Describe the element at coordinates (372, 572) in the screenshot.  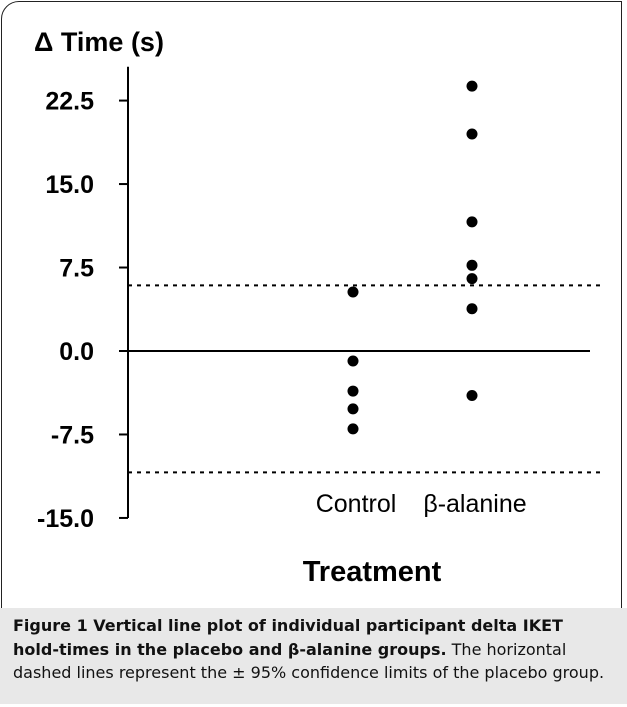
I see `x-axis-label: Treatment` at that location.